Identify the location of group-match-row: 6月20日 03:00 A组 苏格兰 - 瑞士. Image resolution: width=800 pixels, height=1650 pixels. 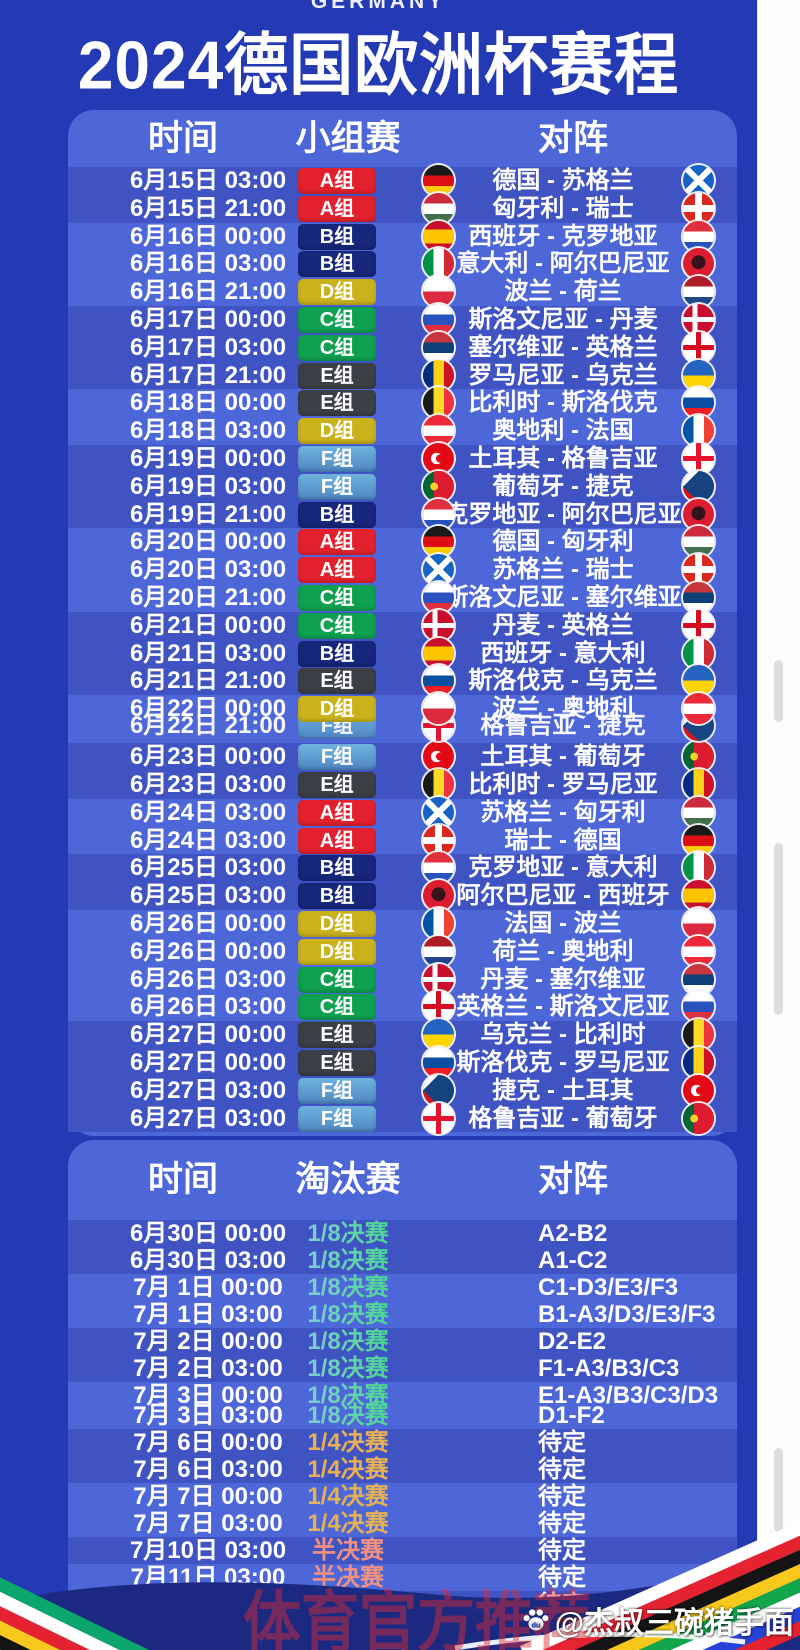
(402, 570).